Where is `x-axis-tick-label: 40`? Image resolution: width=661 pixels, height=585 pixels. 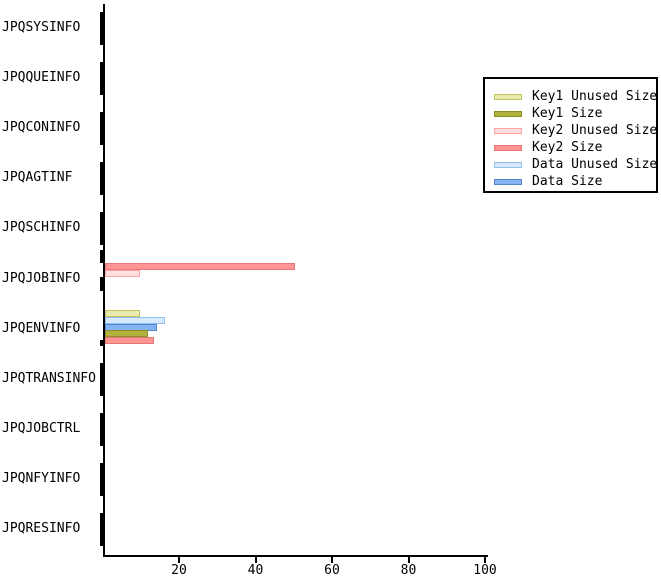 x-axis-tick-label: 40 is located at coordinates (255, 570).